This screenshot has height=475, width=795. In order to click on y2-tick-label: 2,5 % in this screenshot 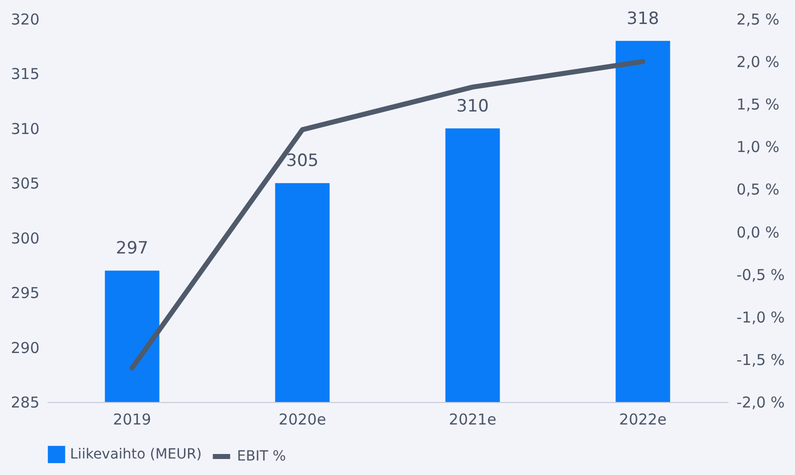, I will do `click(758, 19)`.